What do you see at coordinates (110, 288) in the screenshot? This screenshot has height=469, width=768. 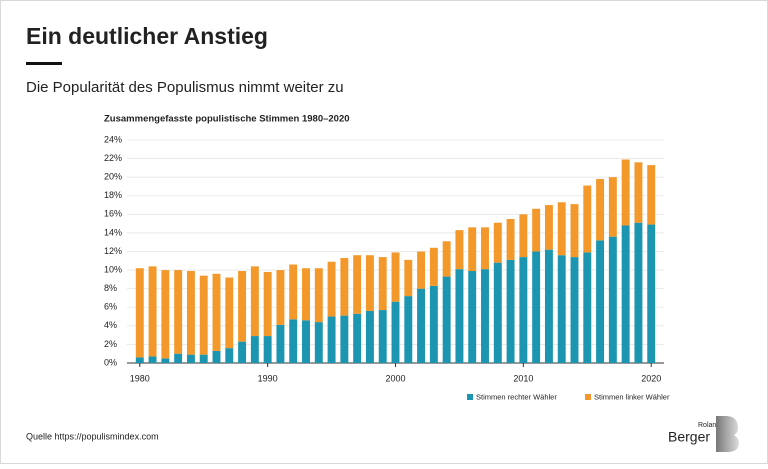 I see `y-tick-label: 8%` at bounding box center [110, 288].